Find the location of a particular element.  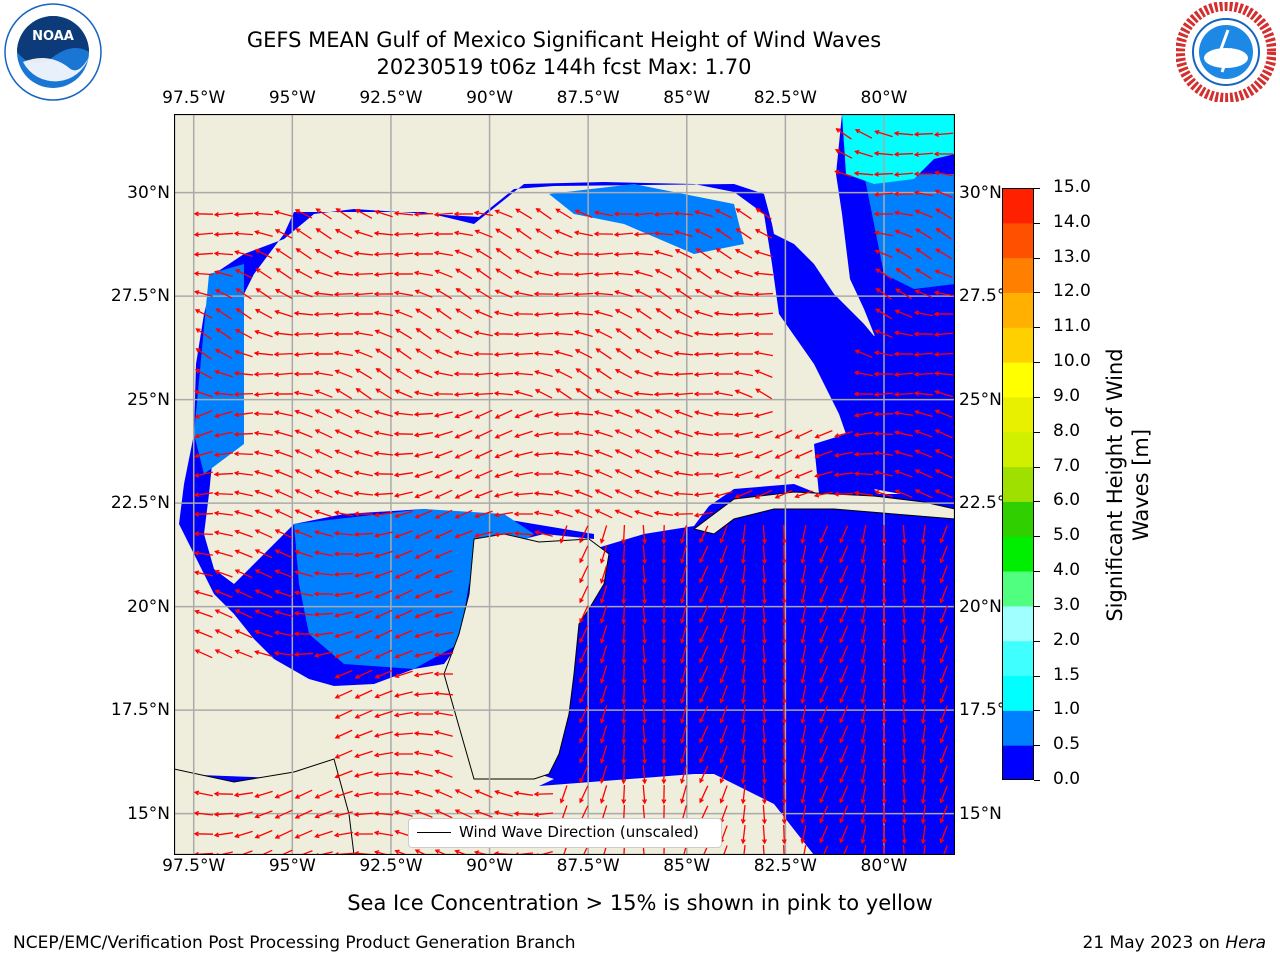

colorbar-bands is located at coordinates (1018, 484).